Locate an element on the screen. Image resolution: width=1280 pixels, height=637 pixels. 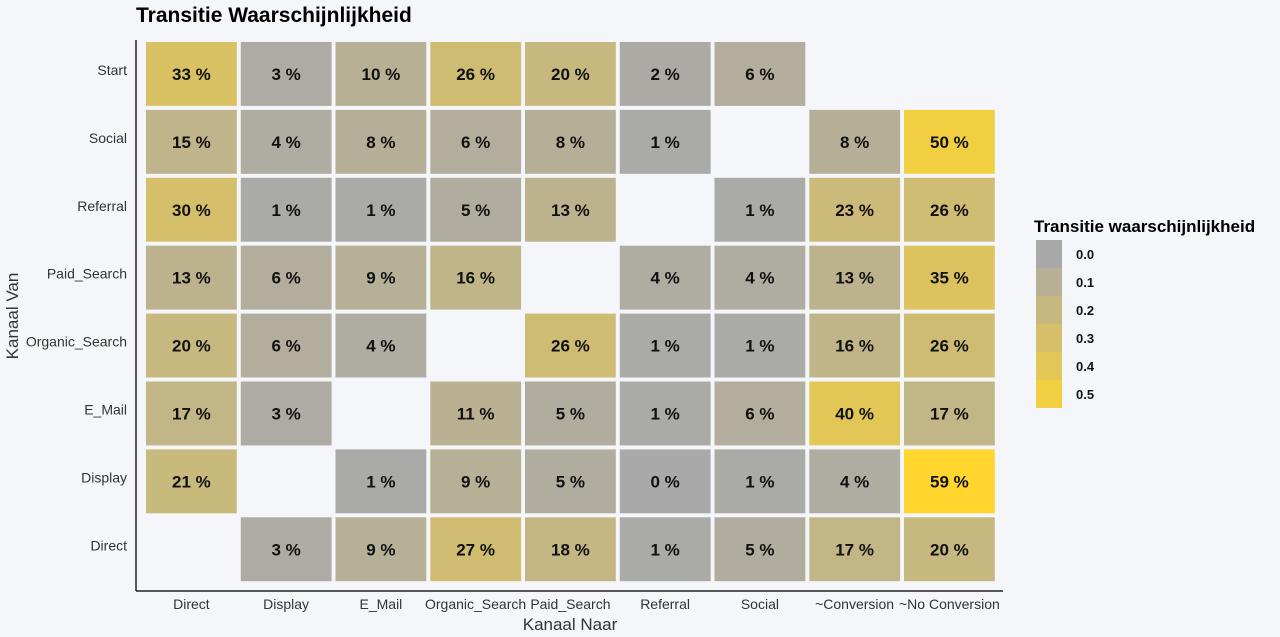
cell-value-label: 35 % is located at coordinates (949, 278).